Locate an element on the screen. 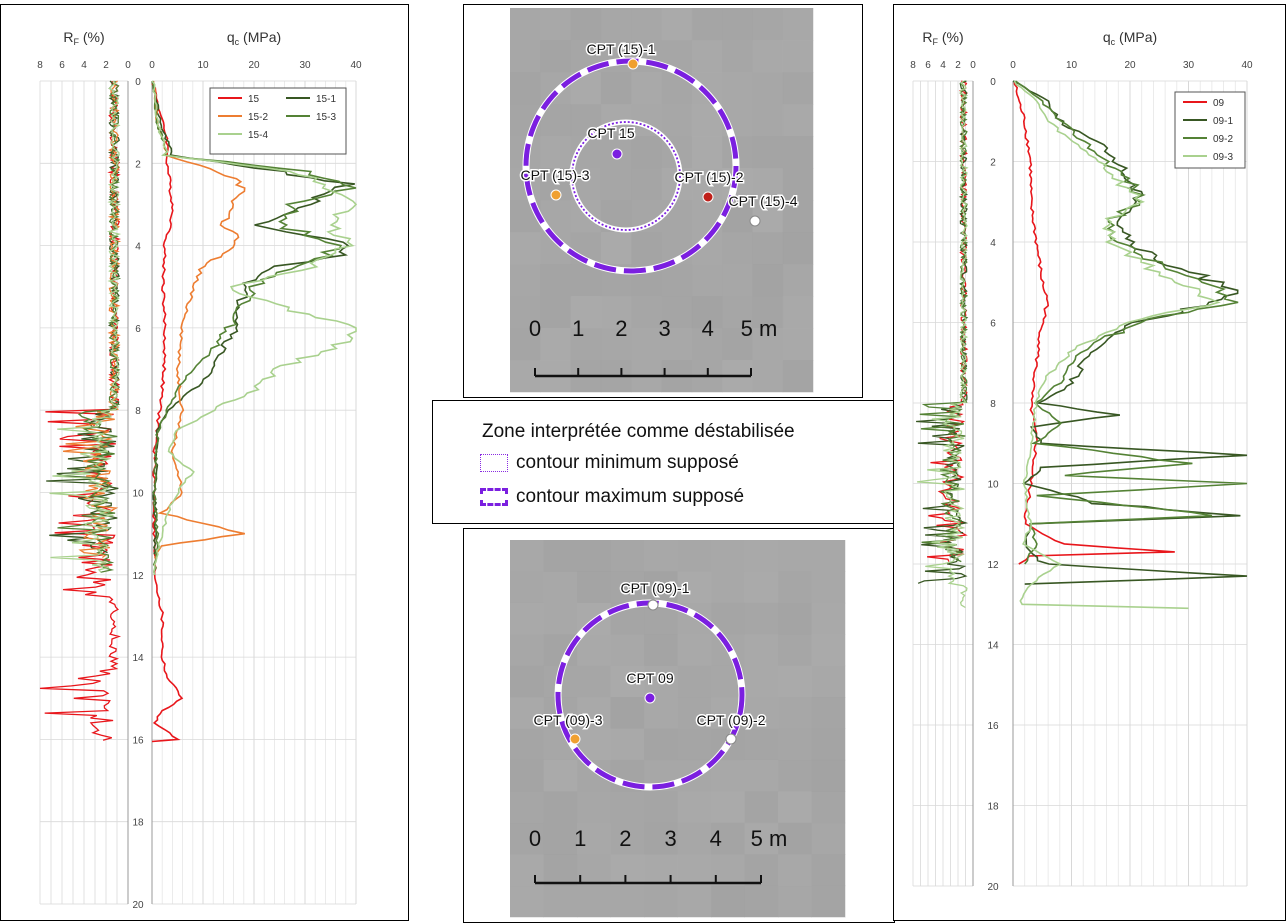 The width and height of the screenshot is (1287, 923). cpt-label: CPT (15)-3 is located at coordinates (555, 175).